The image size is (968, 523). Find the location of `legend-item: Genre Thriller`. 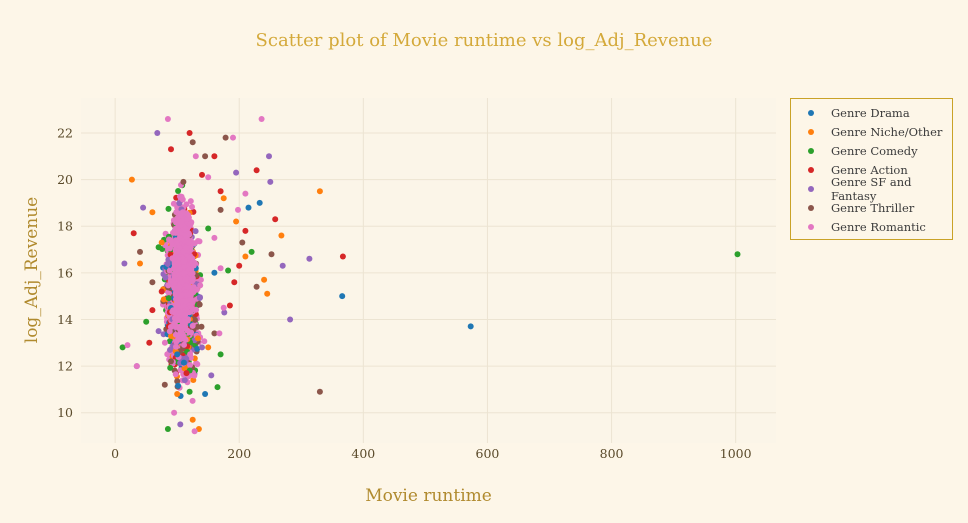

legend-item: Genre Thriller is located at coordinates (871, 207).